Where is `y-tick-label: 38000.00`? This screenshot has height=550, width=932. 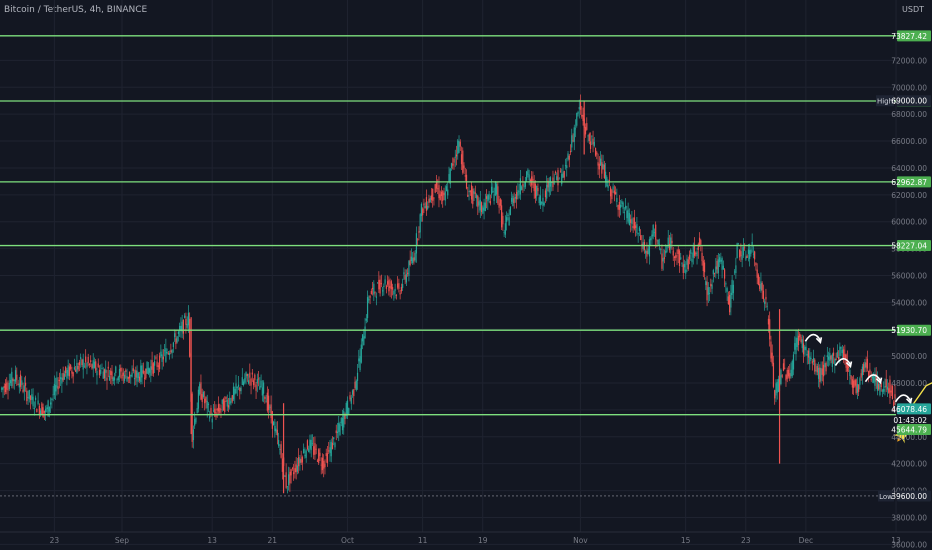 y-tick-label: 38000.00 is located at coordinates (909, 517).